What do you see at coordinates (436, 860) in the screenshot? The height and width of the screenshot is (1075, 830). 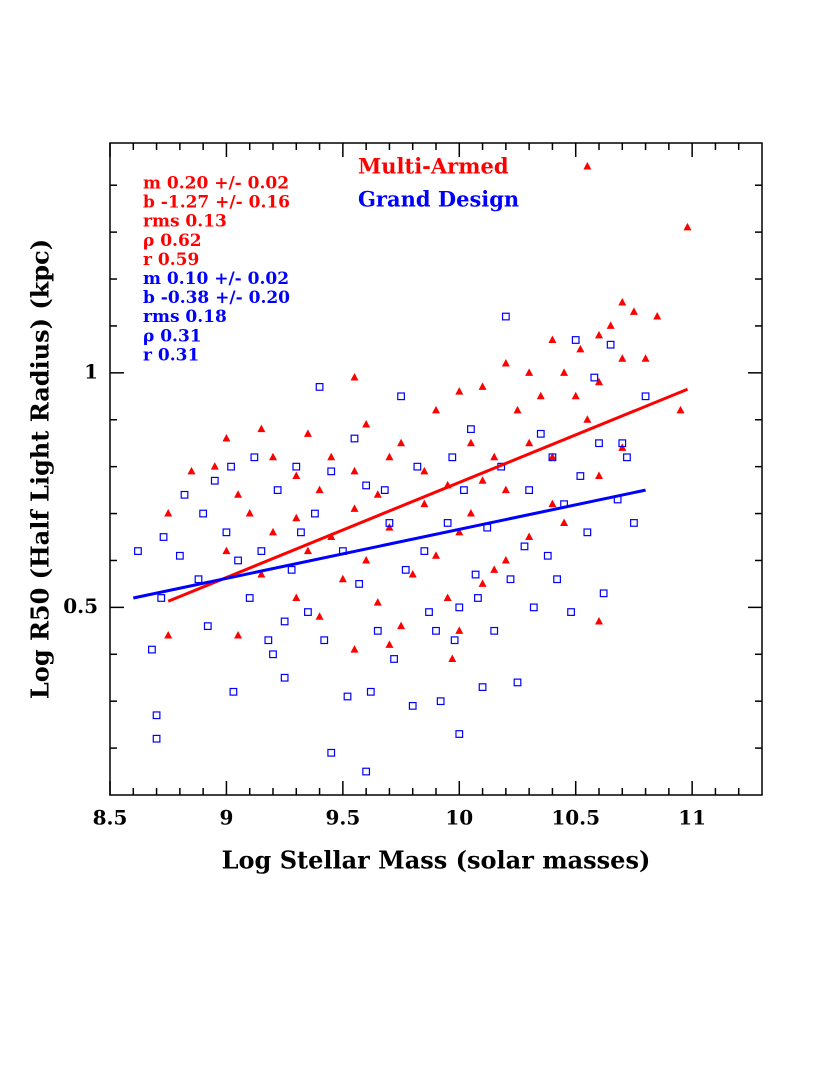 I see `x-axis-label: Log Stellar Mass (solar masses)` at bounding box center [436, 860].